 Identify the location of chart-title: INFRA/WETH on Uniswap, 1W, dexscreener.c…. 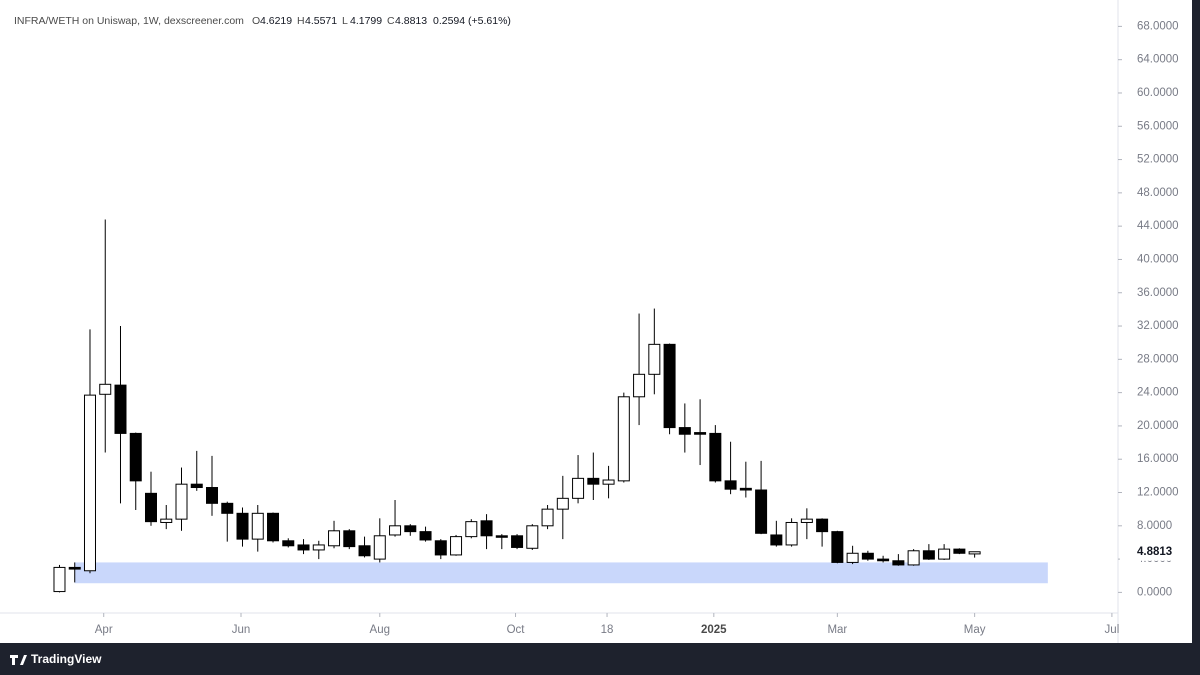
(129, 21).